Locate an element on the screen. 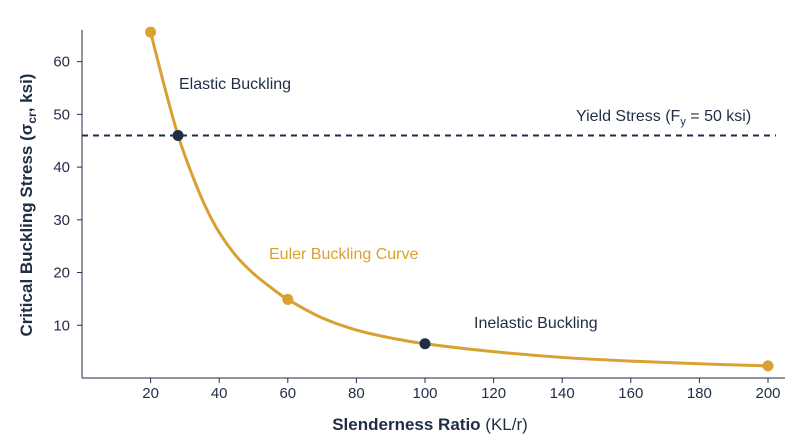  x-tick-label: 80 is located at coordinates (356, 393).